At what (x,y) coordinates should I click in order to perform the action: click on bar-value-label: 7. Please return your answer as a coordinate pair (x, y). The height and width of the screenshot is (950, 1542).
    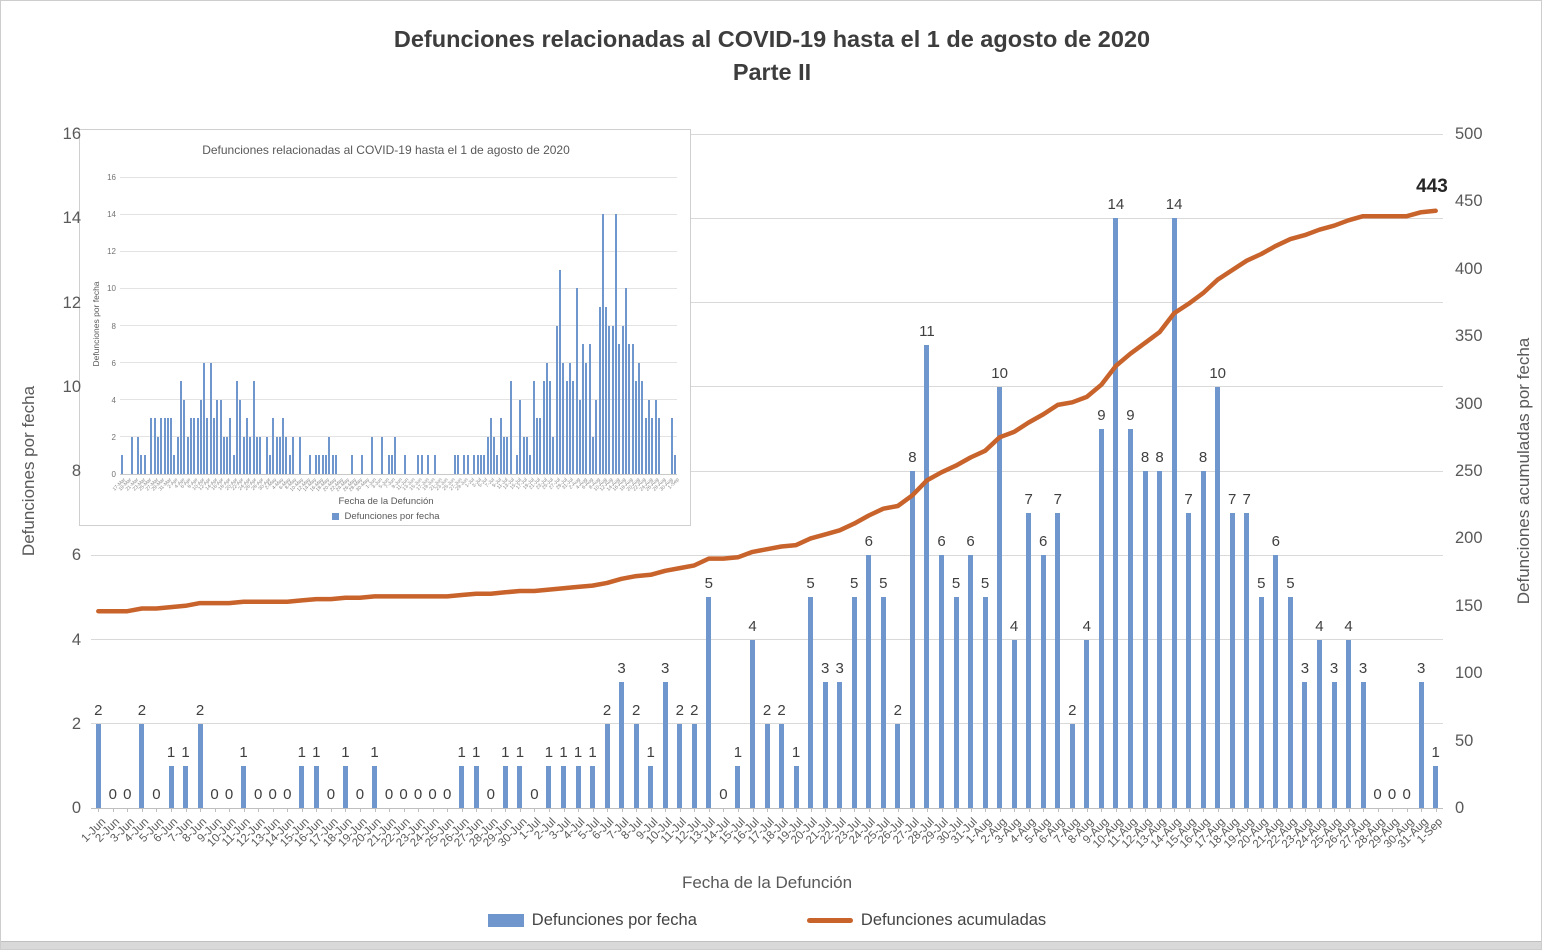
    Looking at the image, I should click on (1057, 500).